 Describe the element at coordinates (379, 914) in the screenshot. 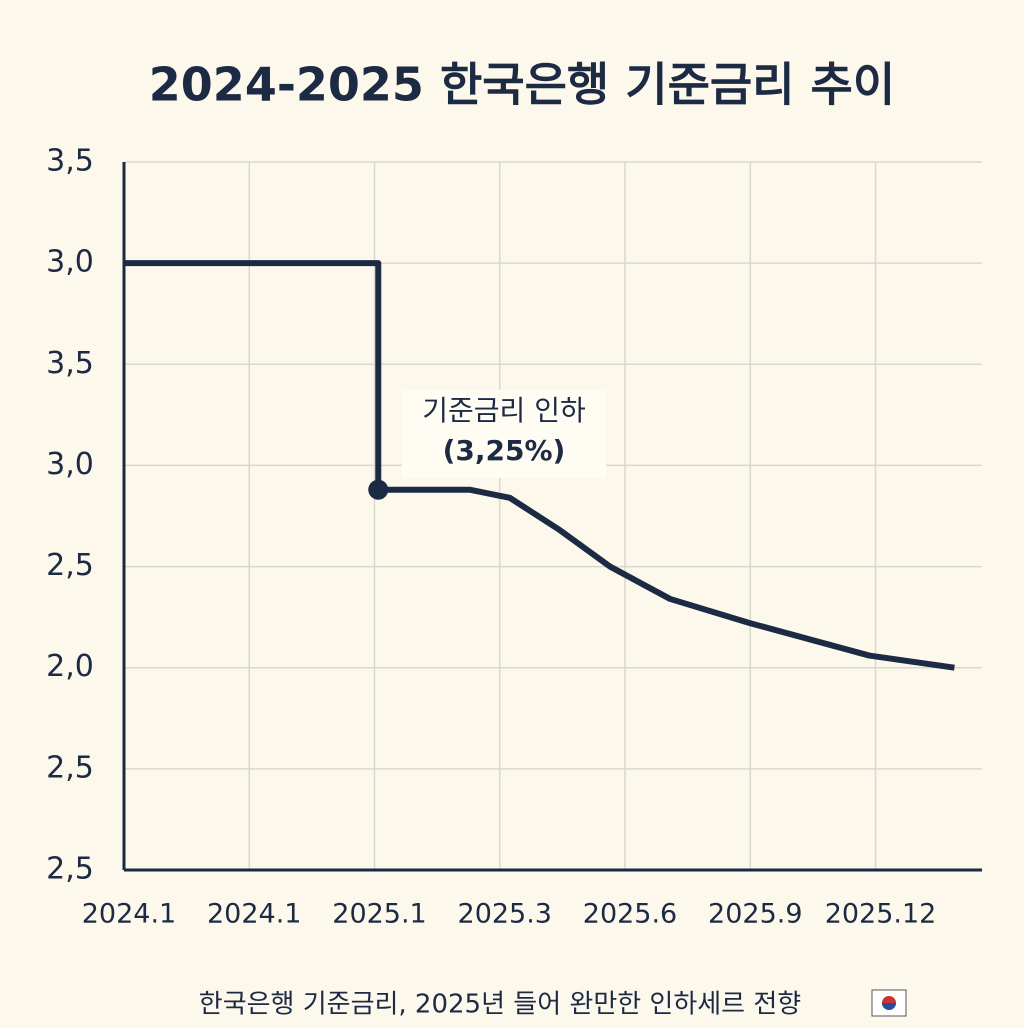

I see `x-tick-label: 2025.1` at that location.